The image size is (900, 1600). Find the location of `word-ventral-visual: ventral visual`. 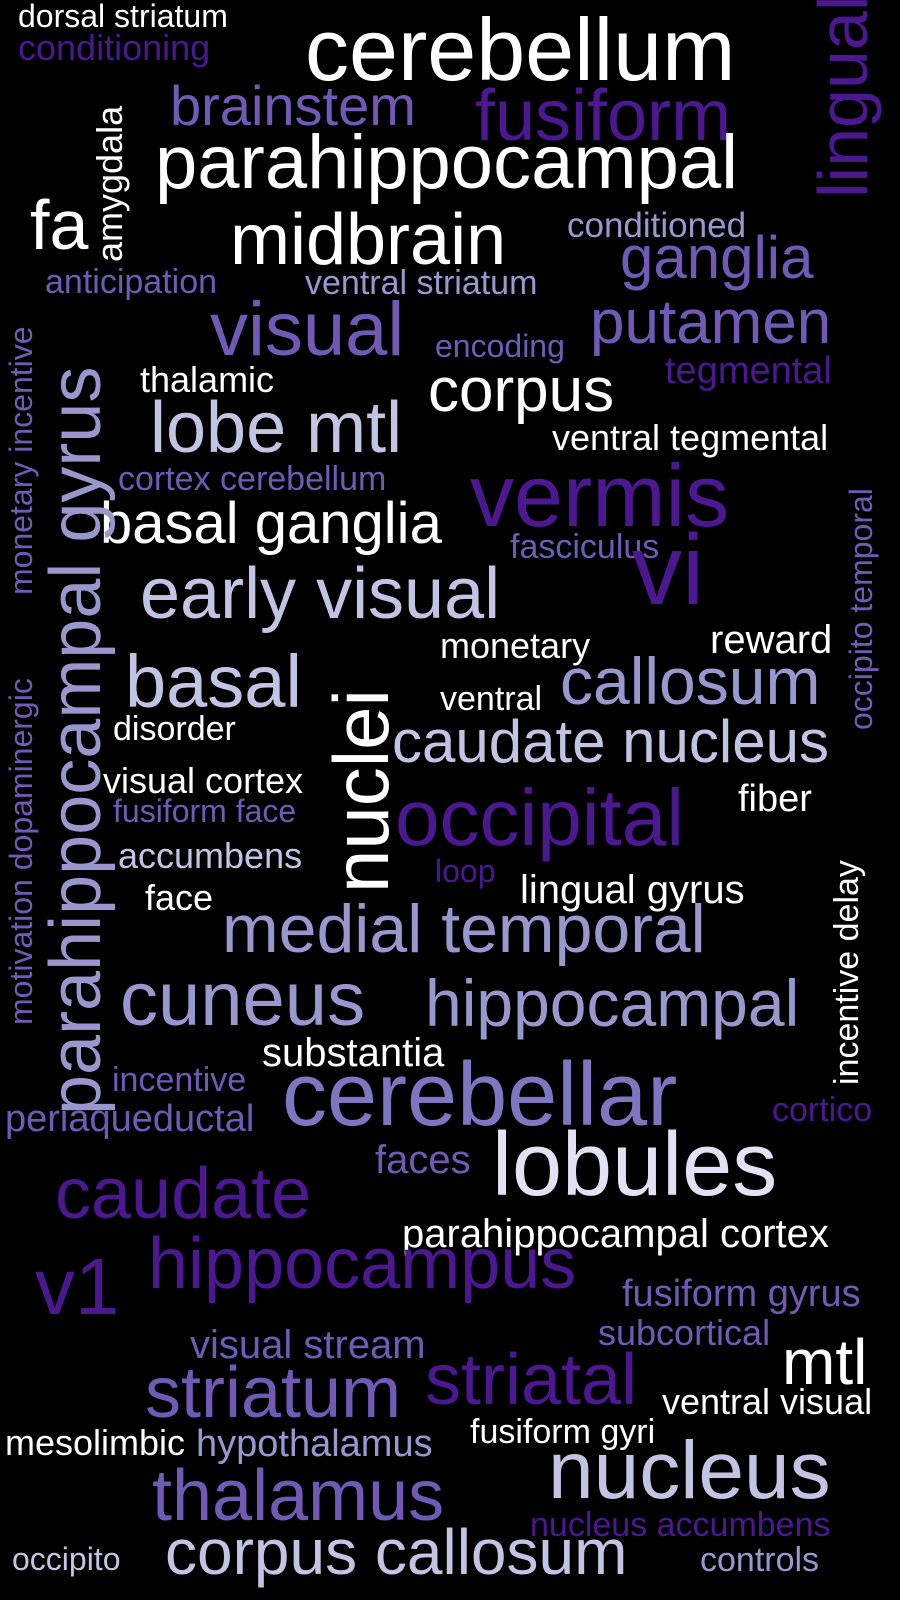

word-ventral-visual: ventral visual is located at coordinates (767, 1401).